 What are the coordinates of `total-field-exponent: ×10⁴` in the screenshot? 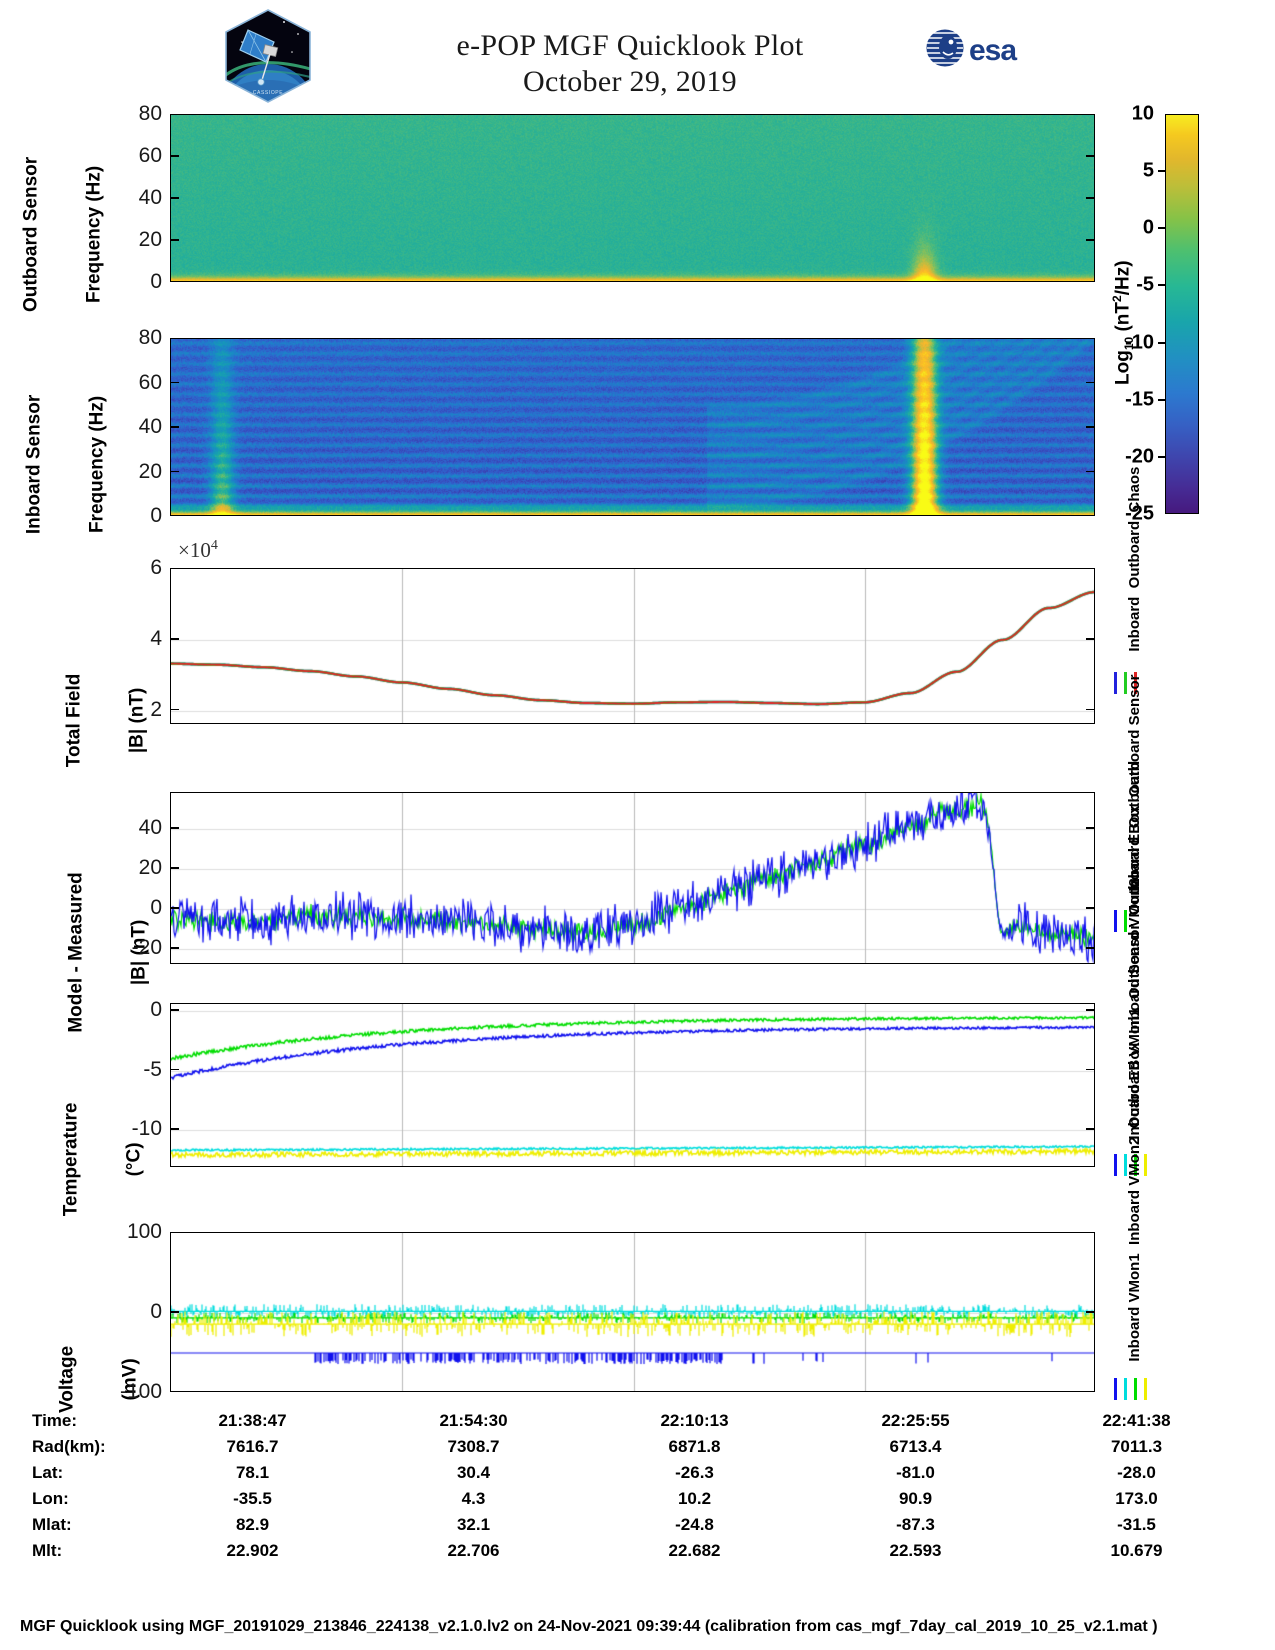 It's located at (198, 550).